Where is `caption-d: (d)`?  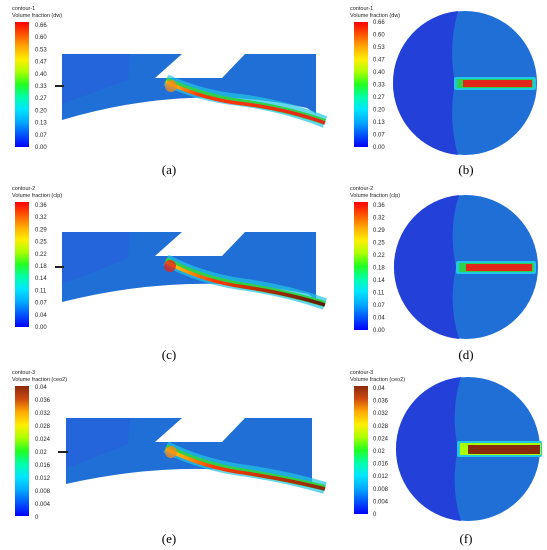
caption-d: (d) is located at coordinates (466, 354).